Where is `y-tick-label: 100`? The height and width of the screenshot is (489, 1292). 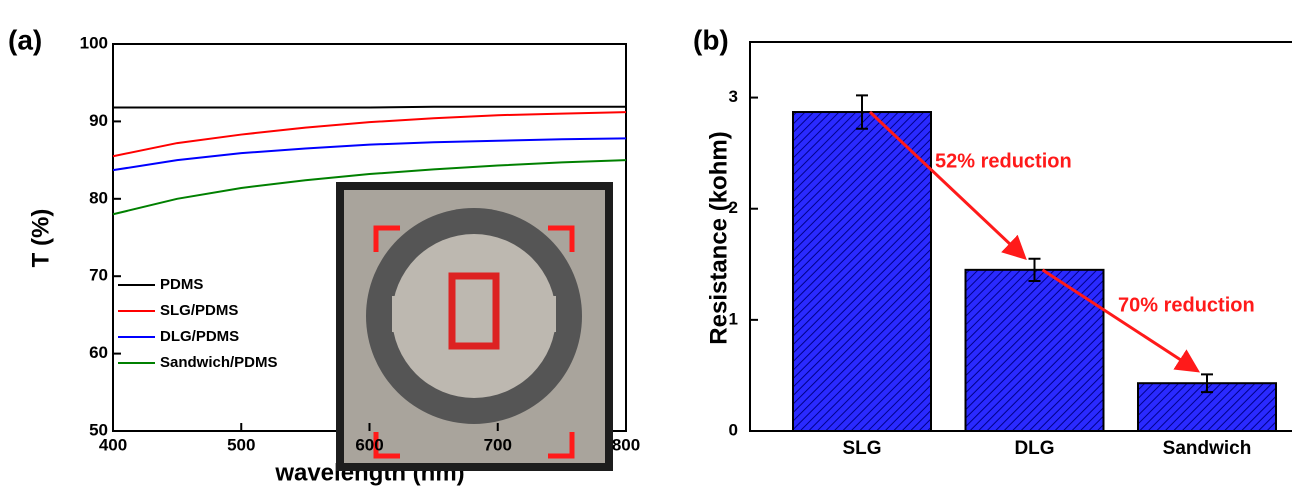
y-tick-label: 100 is located at coordinates (94, 42).